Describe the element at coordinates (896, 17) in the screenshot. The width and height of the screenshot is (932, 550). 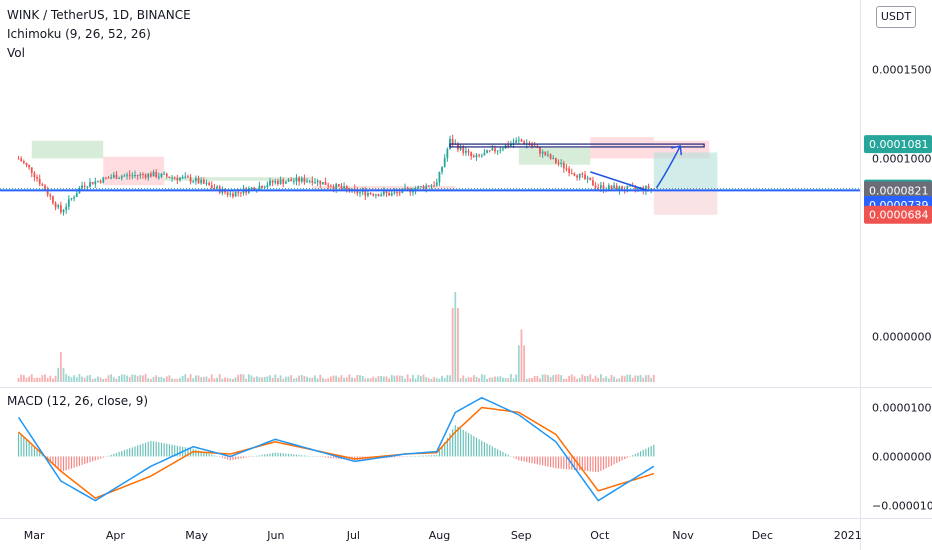
I see `currency-button: USDT` at that location.